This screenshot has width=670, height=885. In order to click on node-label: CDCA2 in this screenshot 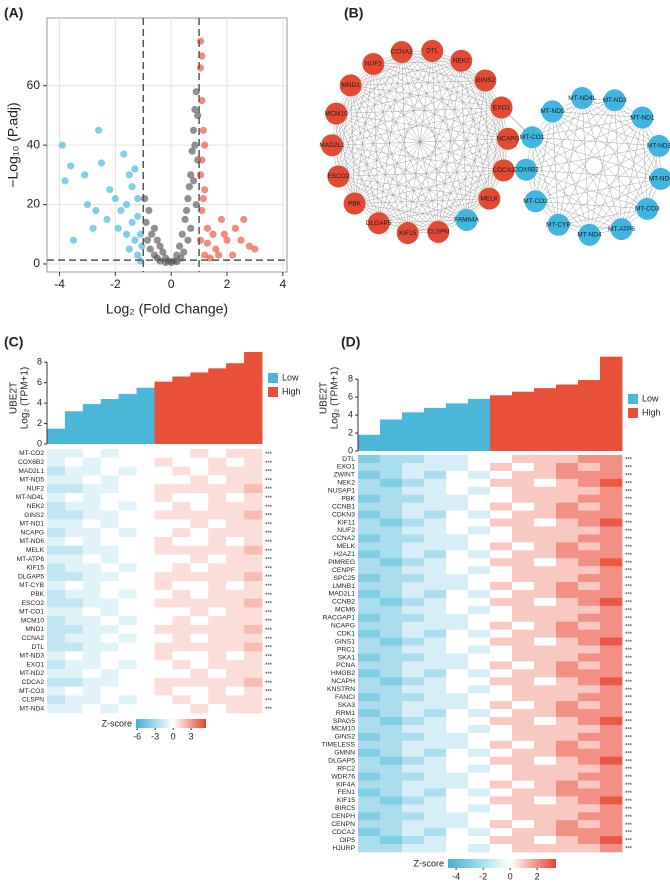, I will do `click(504, 170)`.